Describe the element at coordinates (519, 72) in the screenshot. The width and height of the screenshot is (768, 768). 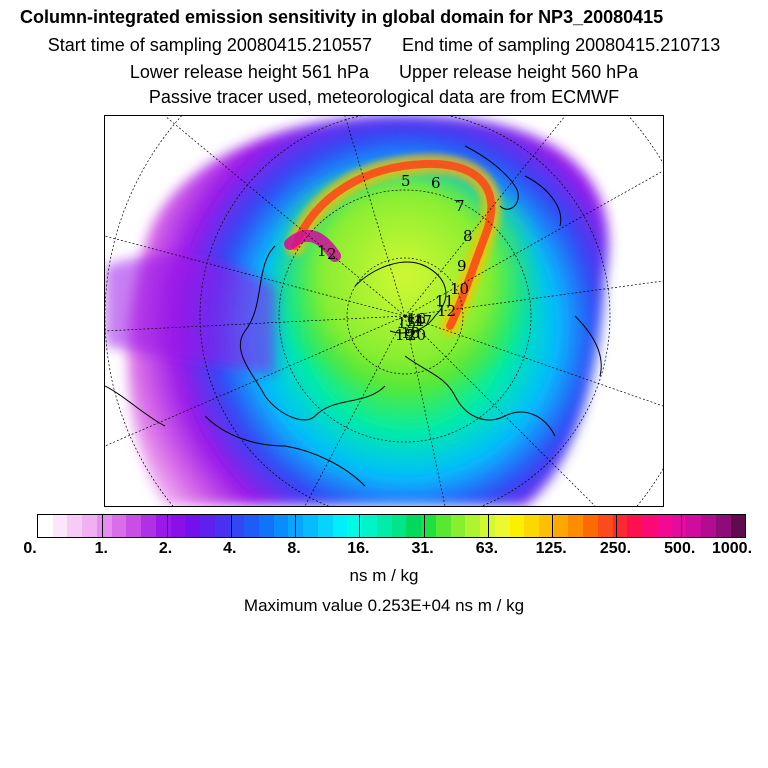
I see `release-upper: Upper release height 560 hPa` at that location.